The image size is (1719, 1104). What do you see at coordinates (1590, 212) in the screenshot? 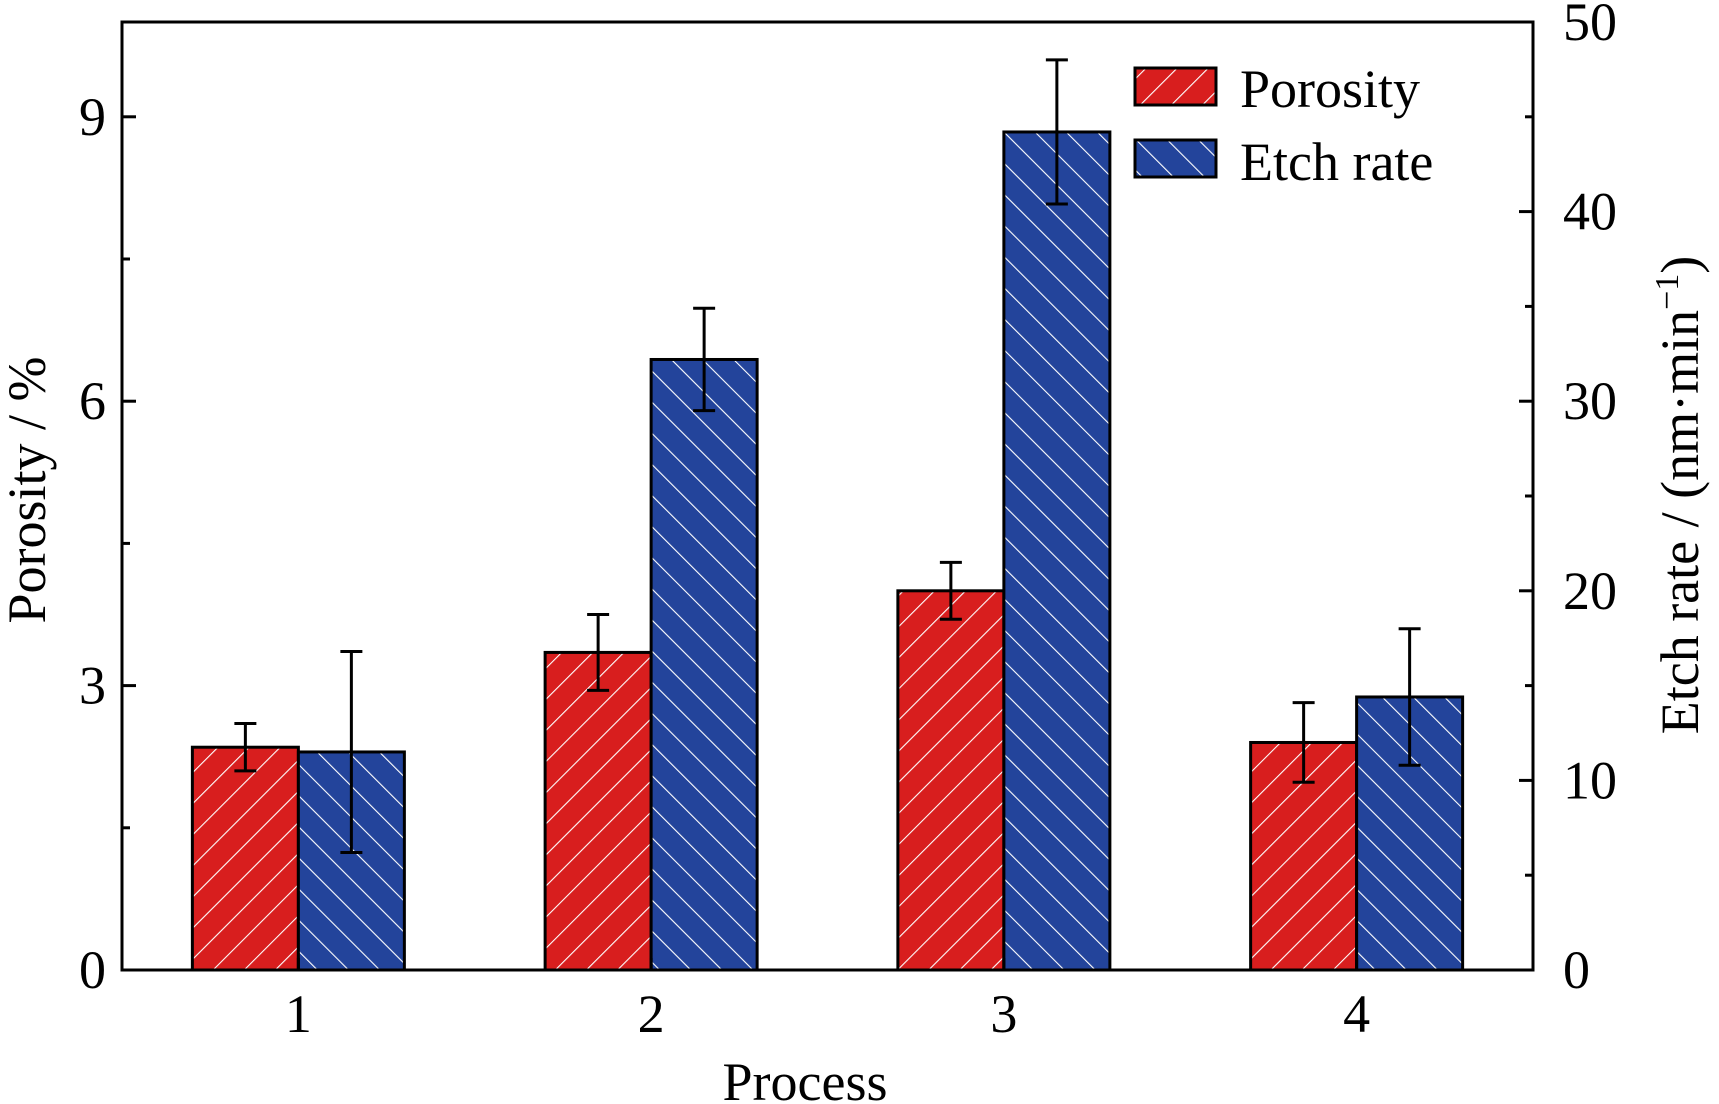
I see `right-tick-label-40: 40` at bounding box center [1590, 212].